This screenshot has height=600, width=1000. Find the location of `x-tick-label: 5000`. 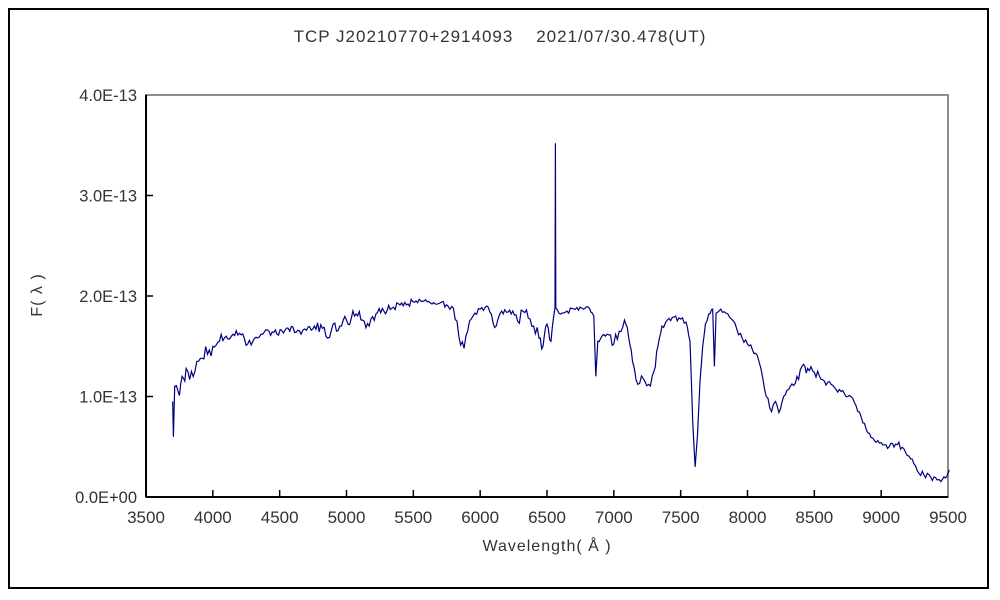

x-tick-label: 5000 is located at coordinates (347, 517).